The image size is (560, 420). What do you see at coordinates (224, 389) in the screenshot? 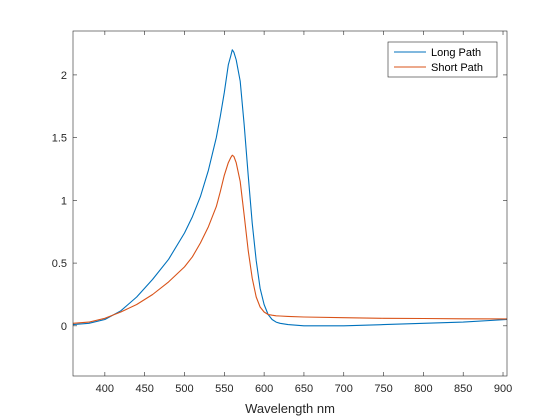
I see `x-tick-label-3: 550` at bounding box center [224, 389].